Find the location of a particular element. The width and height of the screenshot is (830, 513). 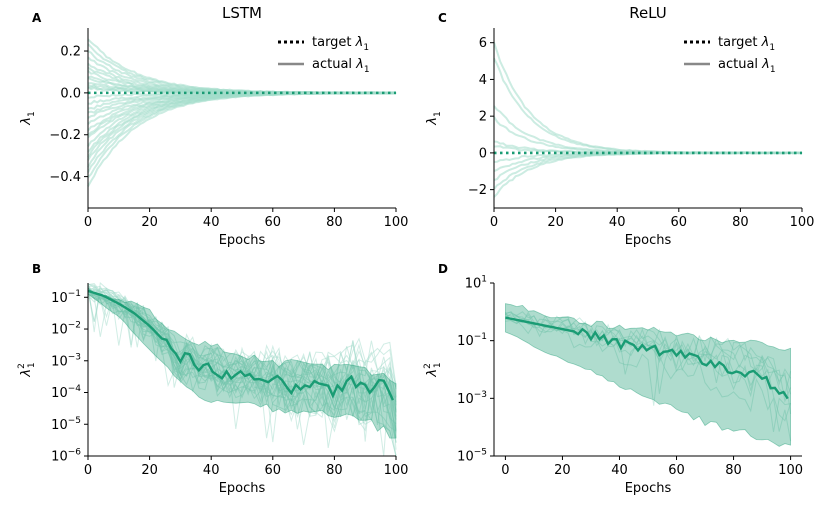

y-tick-label: 0.0 is located at coordinates (70, 93).